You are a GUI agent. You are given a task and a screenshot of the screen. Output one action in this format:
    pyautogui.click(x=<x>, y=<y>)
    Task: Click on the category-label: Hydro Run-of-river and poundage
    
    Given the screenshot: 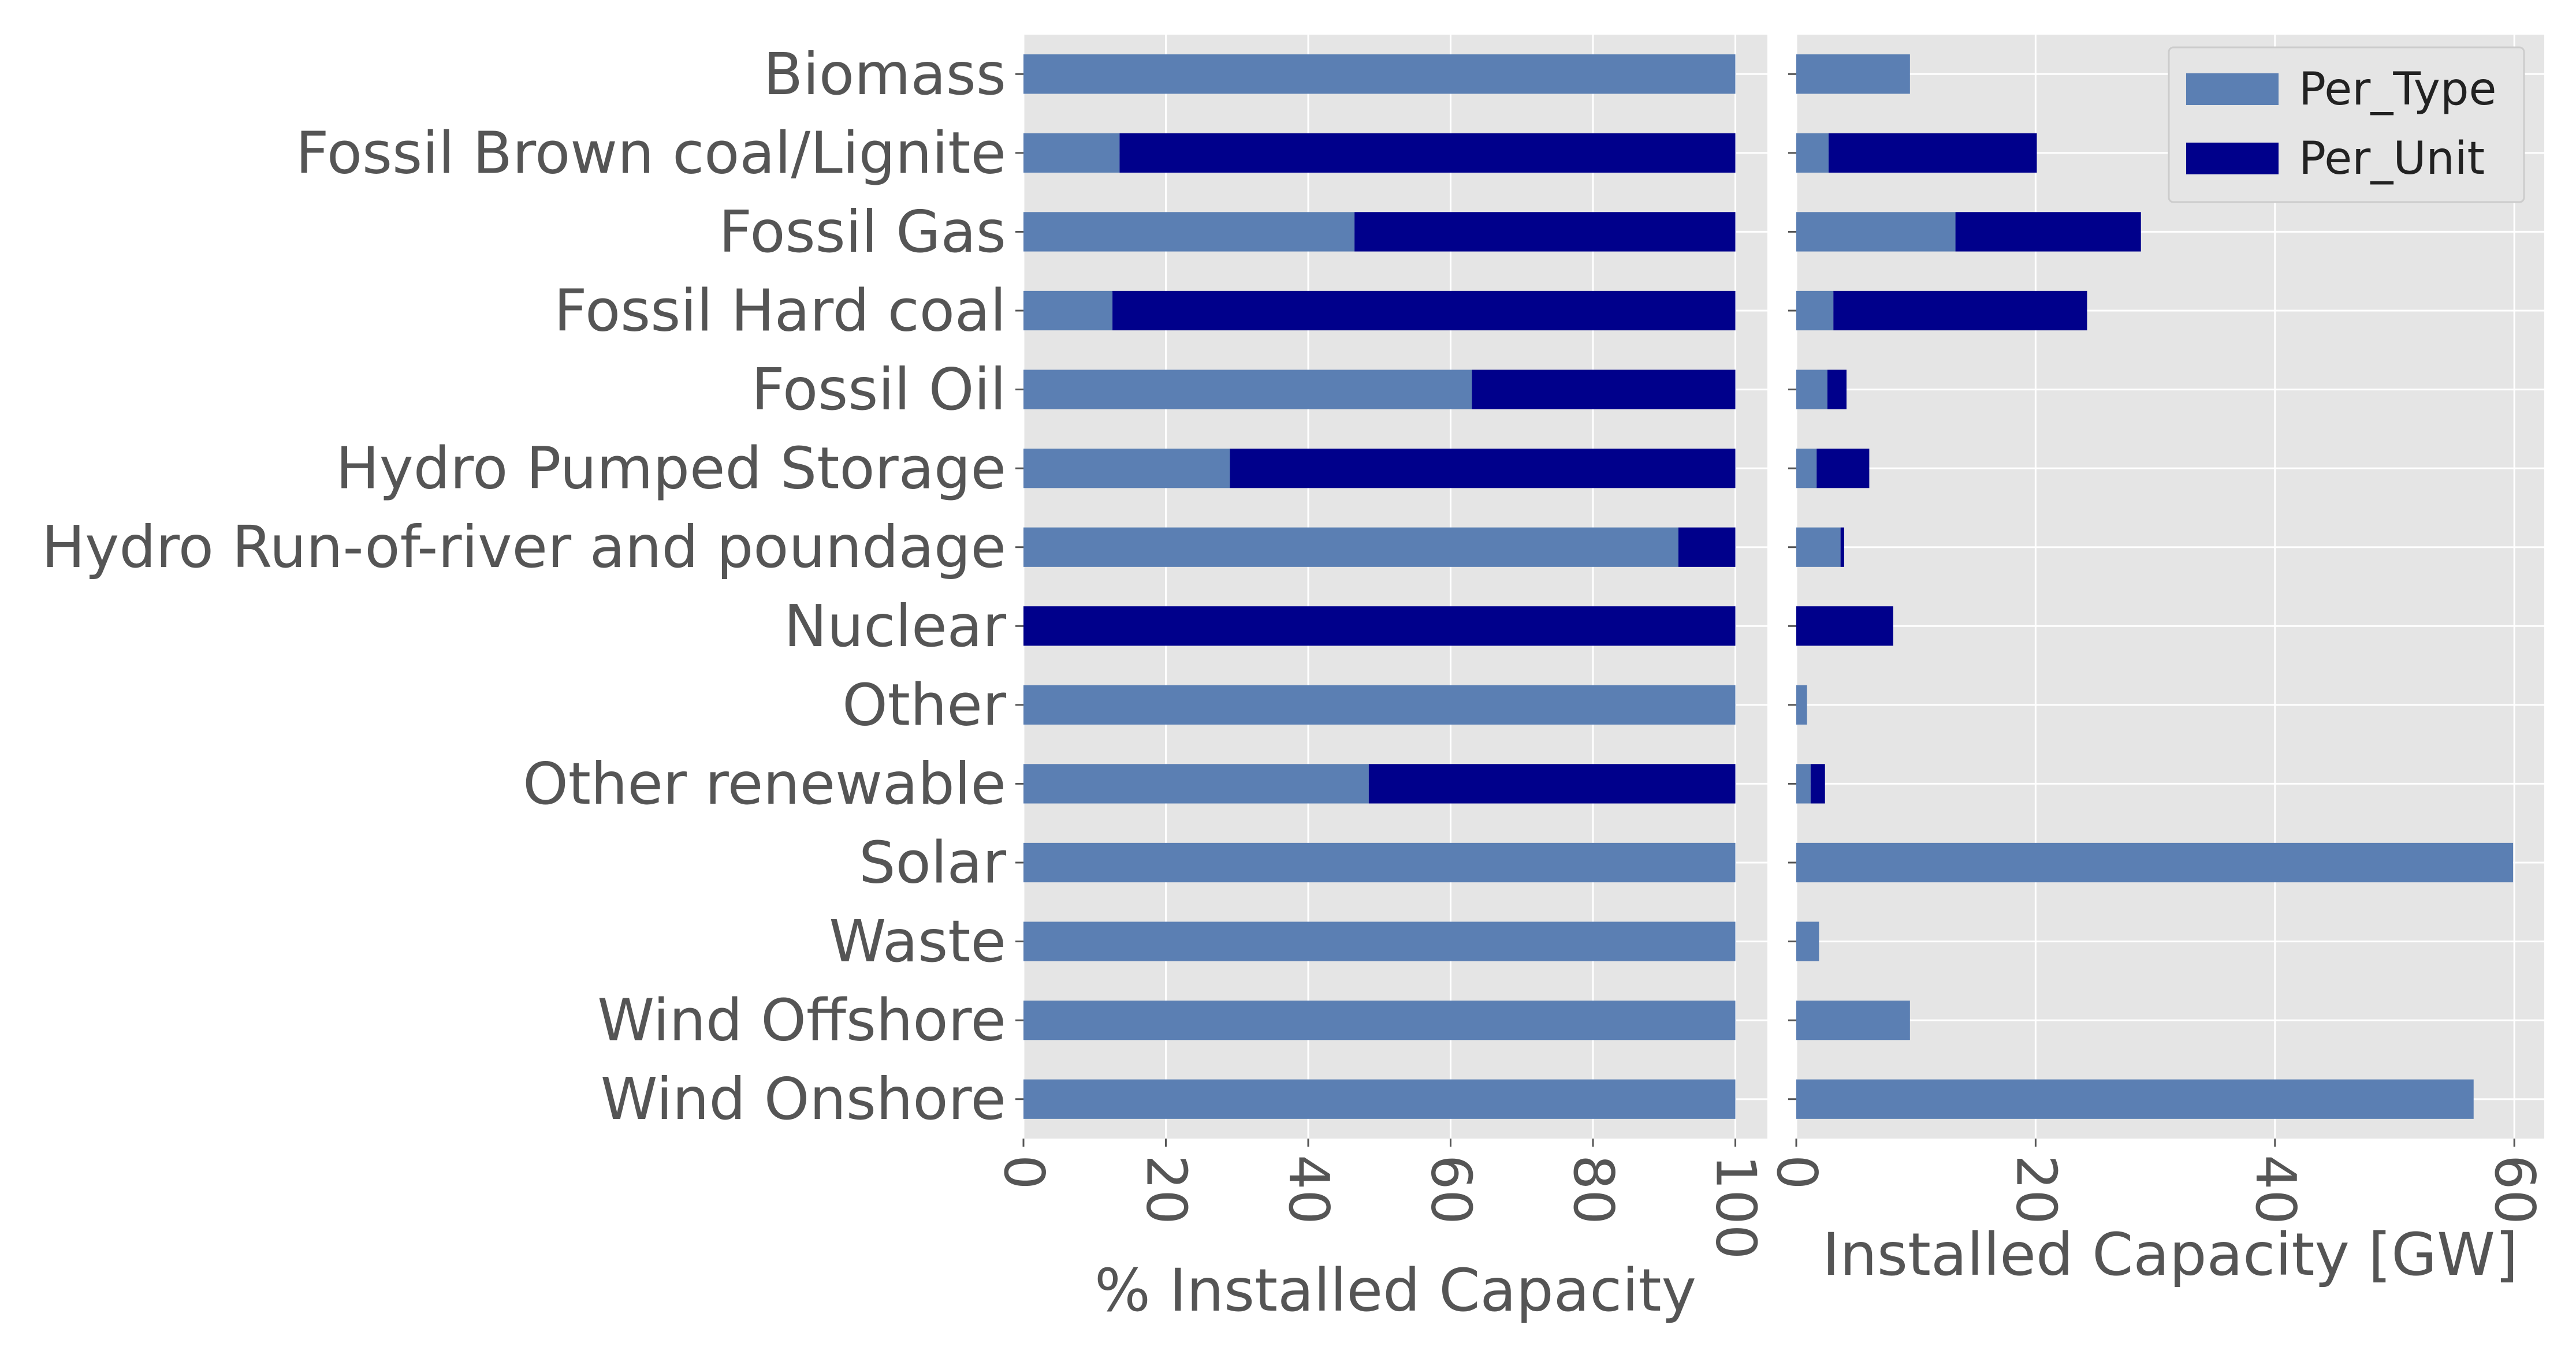 What is the action you would take?
    pyautogui.click(x=524, y=547)
    